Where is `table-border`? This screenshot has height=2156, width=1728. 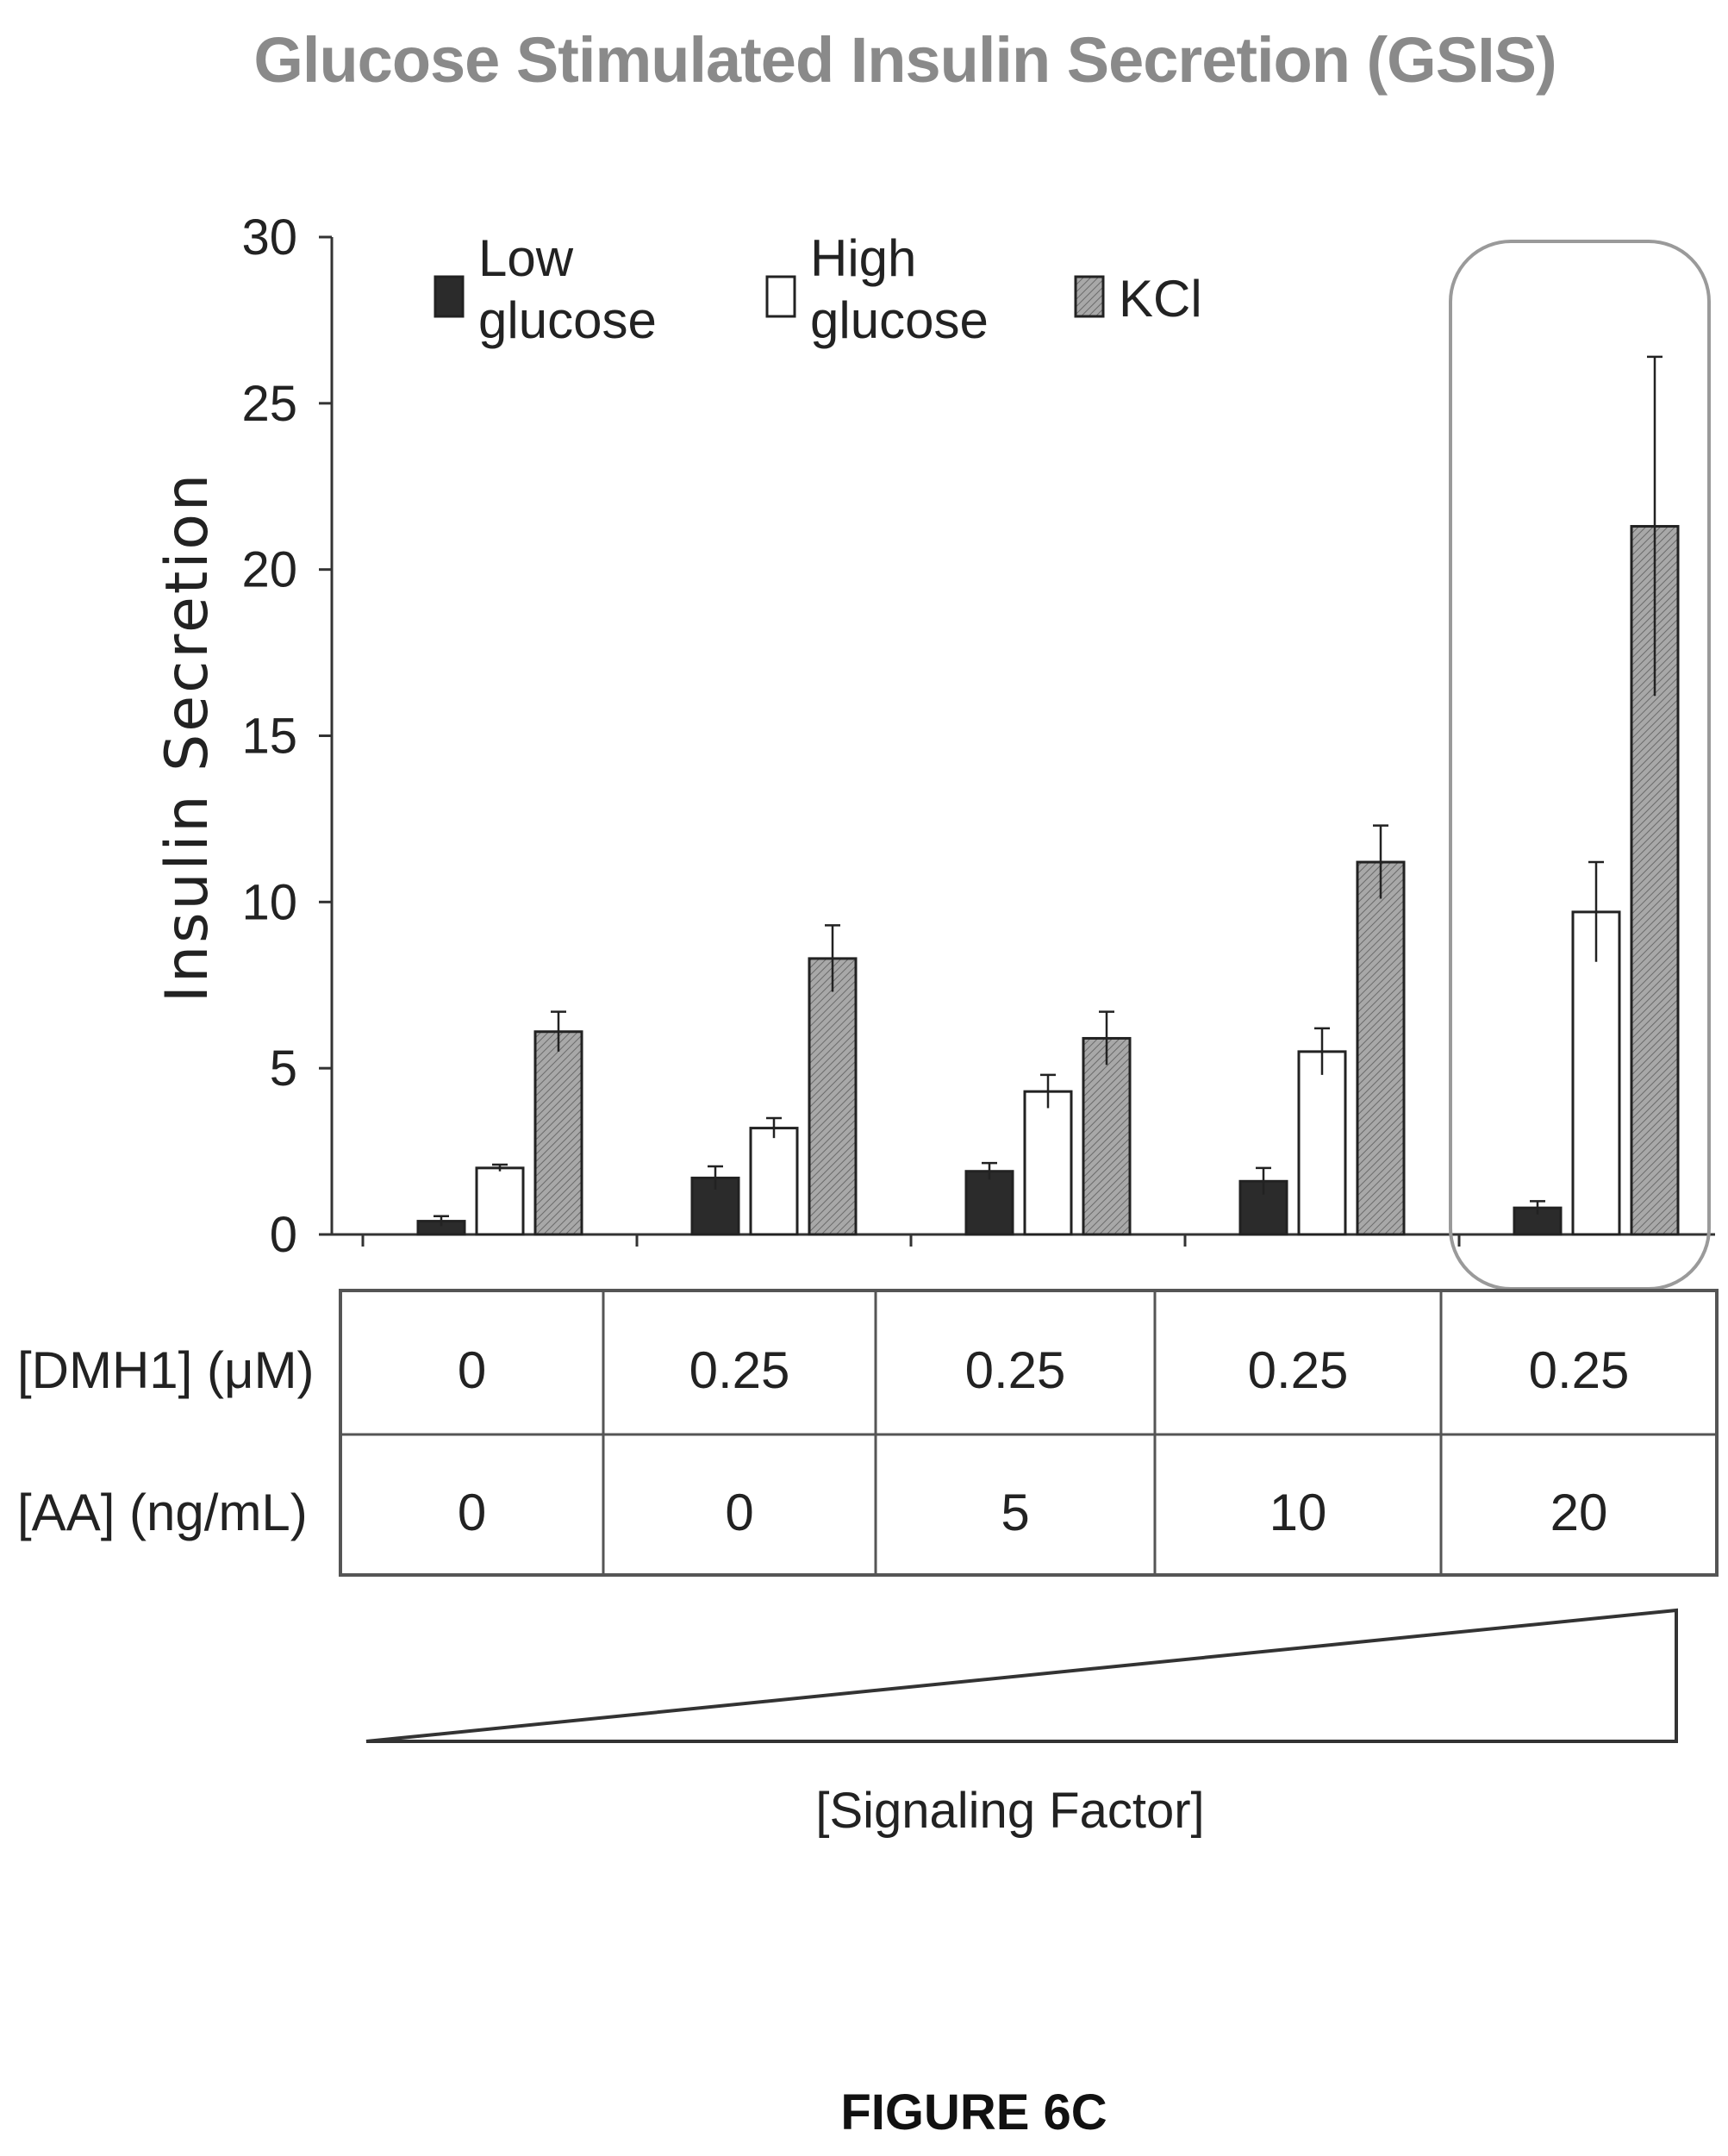 table-border is located at coordinates (1029, 1433).